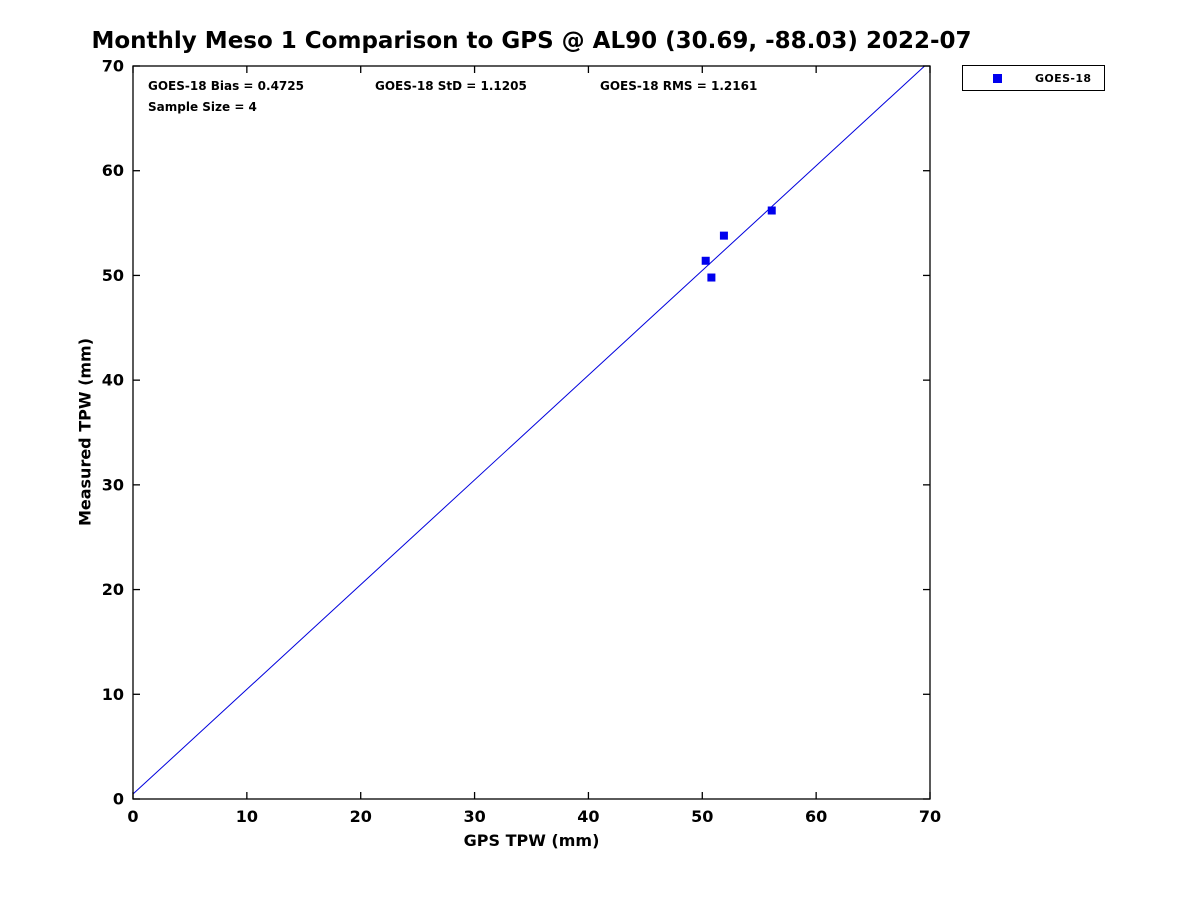 This screenshot has width=1200, height=900. Describe the element at coordinates (451, 86) in the screenshot. I see `stat-std: GOES-18 StD = 1.1205` at that location.